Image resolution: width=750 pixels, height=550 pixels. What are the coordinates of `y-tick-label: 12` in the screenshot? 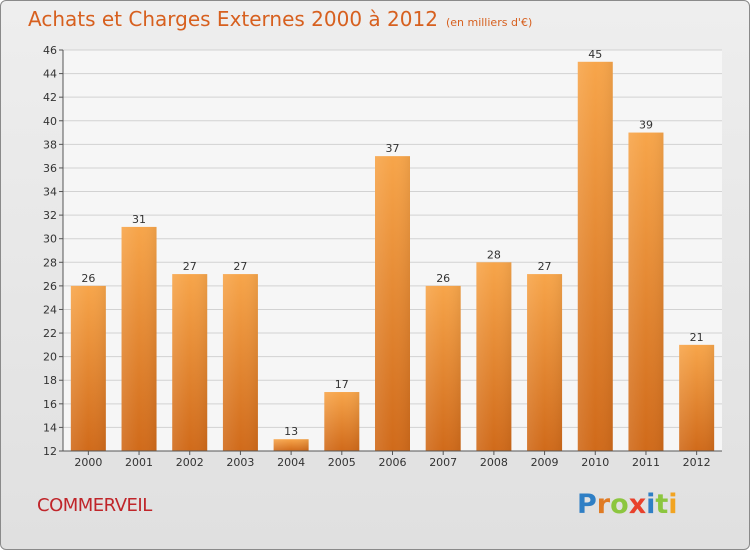 It's located at (50, 451).